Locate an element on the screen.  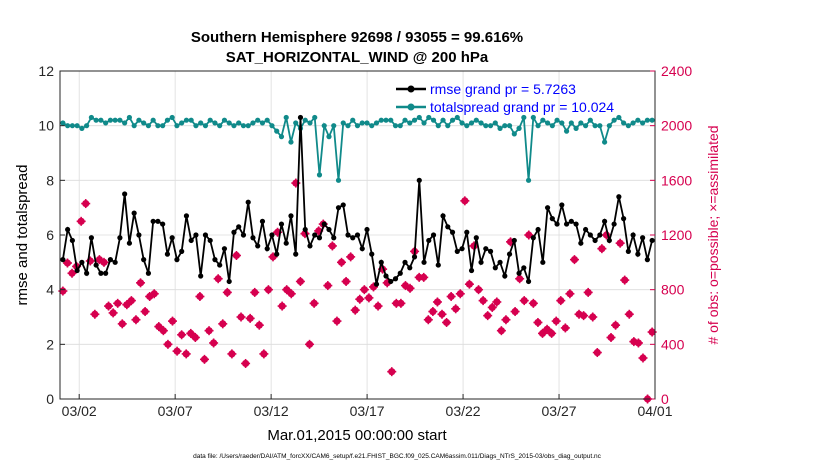
right-tick-label: 400 is located at coordinates (673, 344).